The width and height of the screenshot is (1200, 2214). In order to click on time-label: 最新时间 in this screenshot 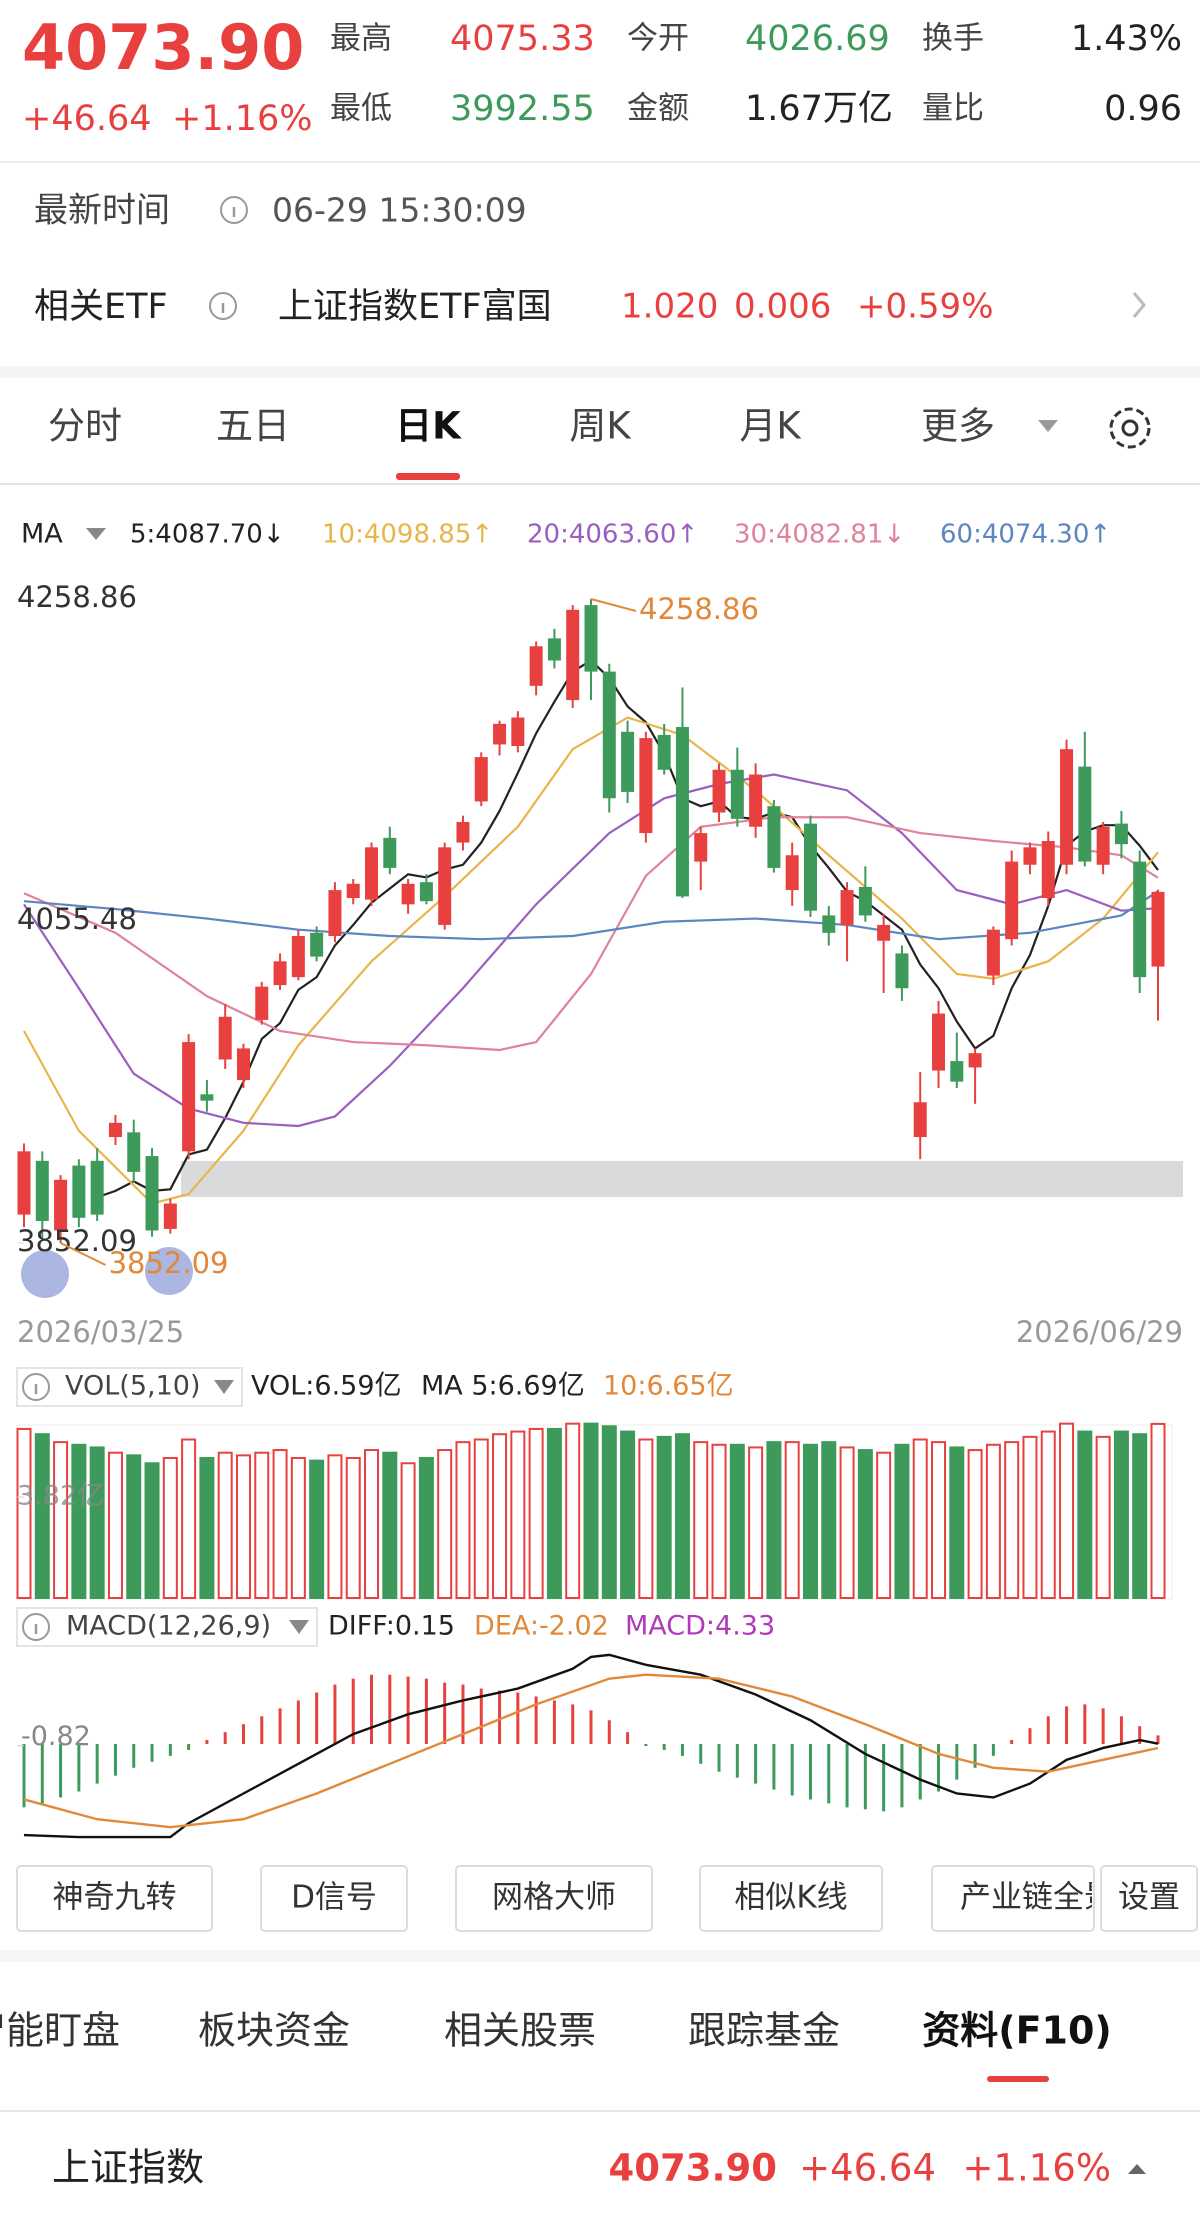, I will do `click(102, 211)`.